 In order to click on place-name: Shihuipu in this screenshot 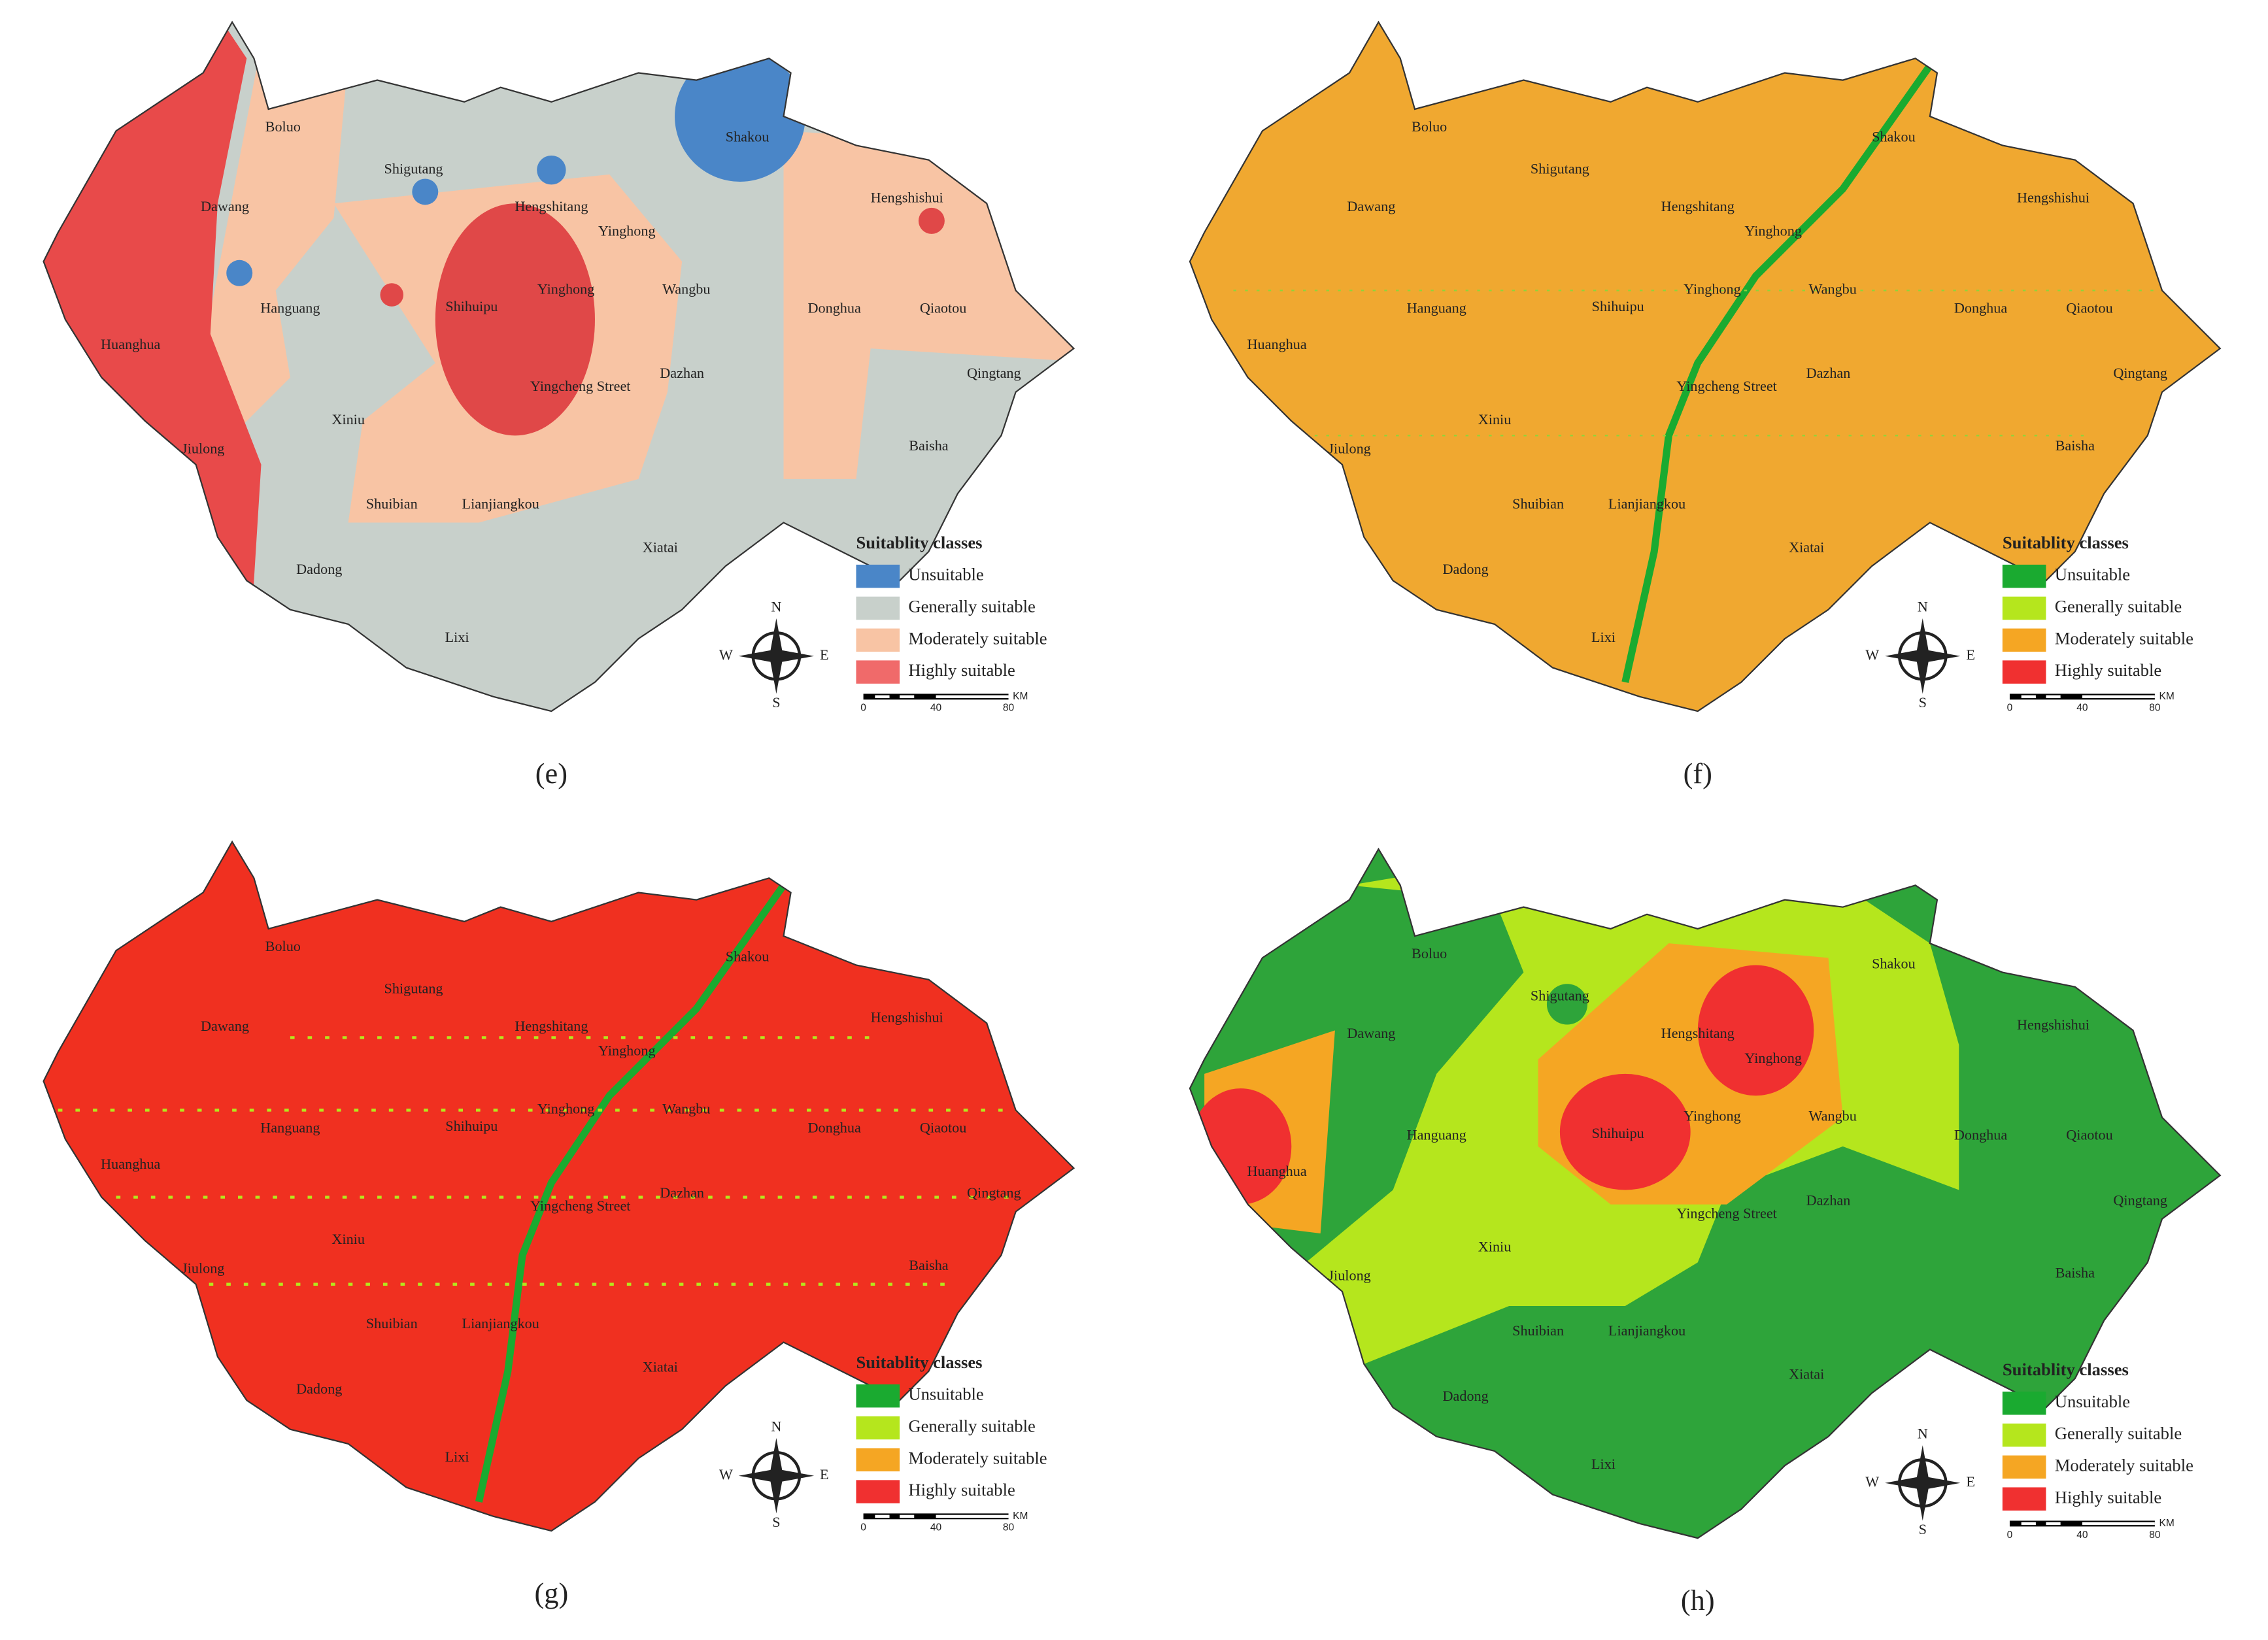, I will do `click(1618, 306)`.